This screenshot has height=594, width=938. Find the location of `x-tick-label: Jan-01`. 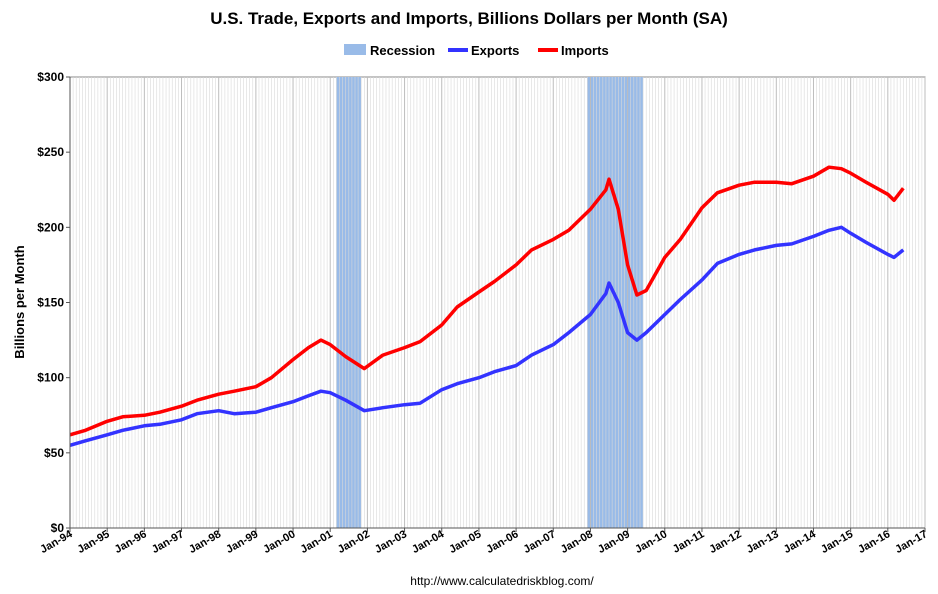

x-tick-label: Jan-01 is located at coordinates (317, 542).